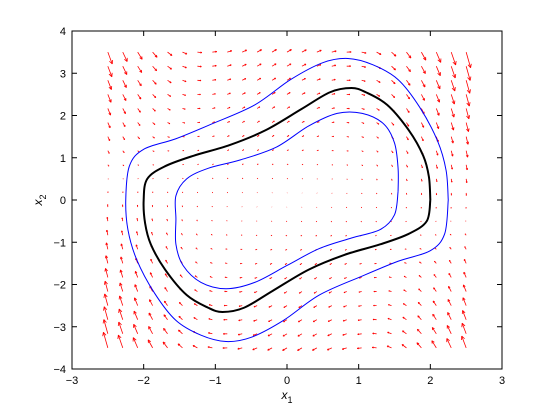  What do you see at coordinates (63, 117) in the screenshot?
I see `y-tick-label: 2` at bounding box center [63, 117].